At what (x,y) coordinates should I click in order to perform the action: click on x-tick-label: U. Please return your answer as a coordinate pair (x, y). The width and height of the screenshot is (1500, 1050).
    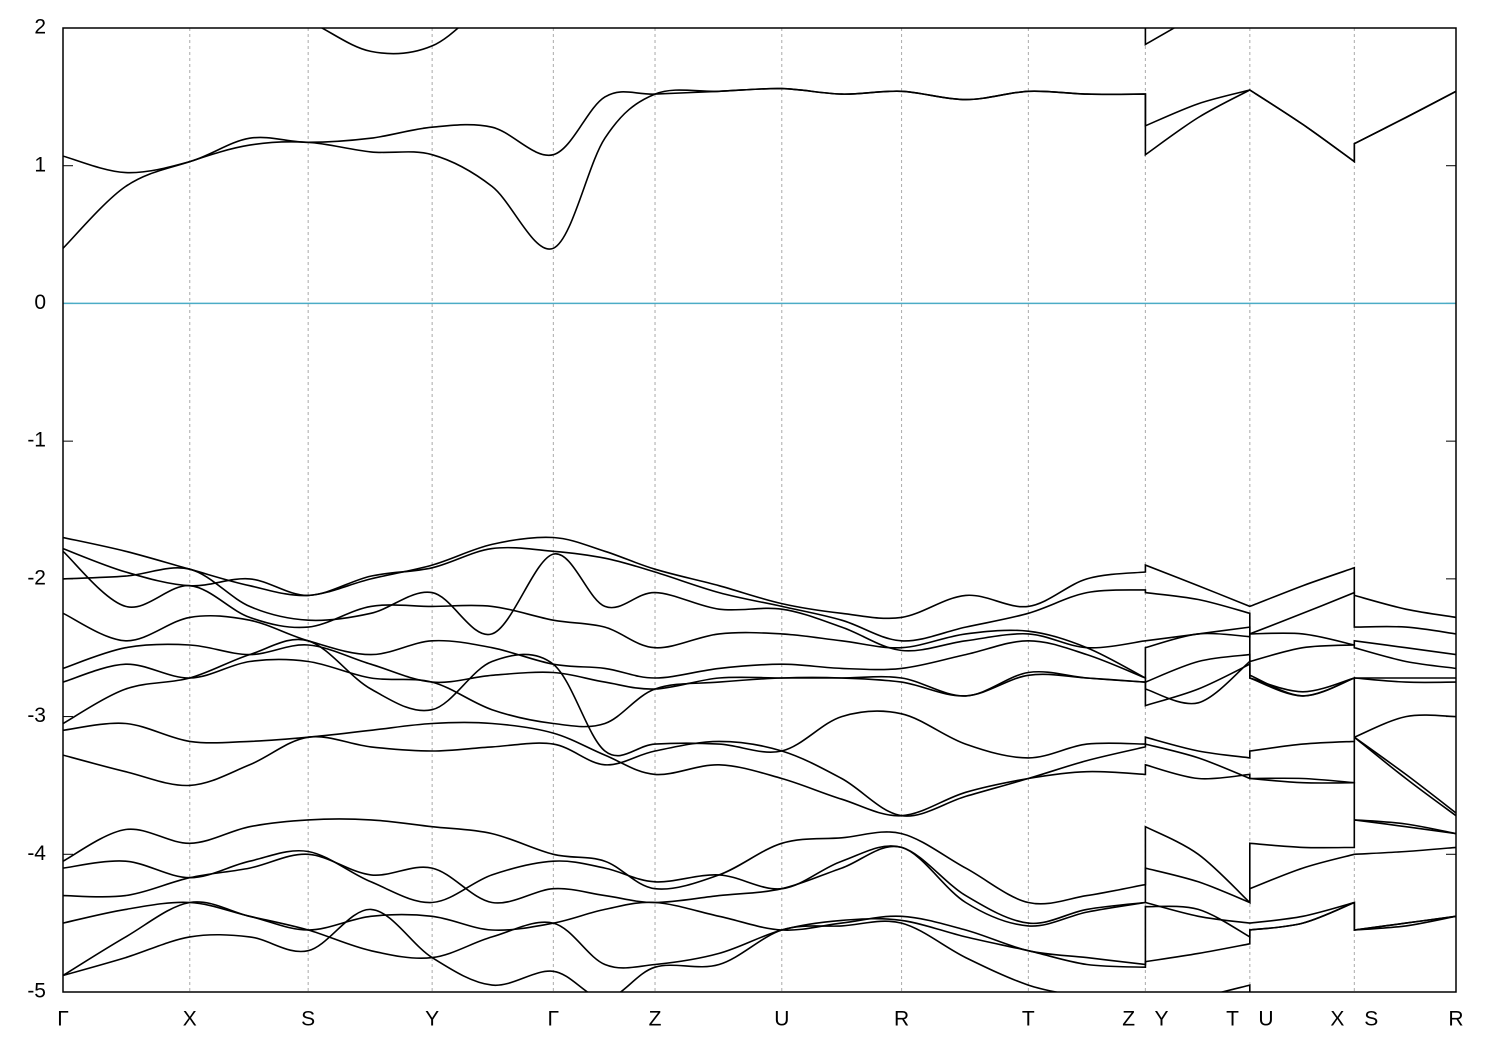
    Looking at the image, I should click on (781, 1019).